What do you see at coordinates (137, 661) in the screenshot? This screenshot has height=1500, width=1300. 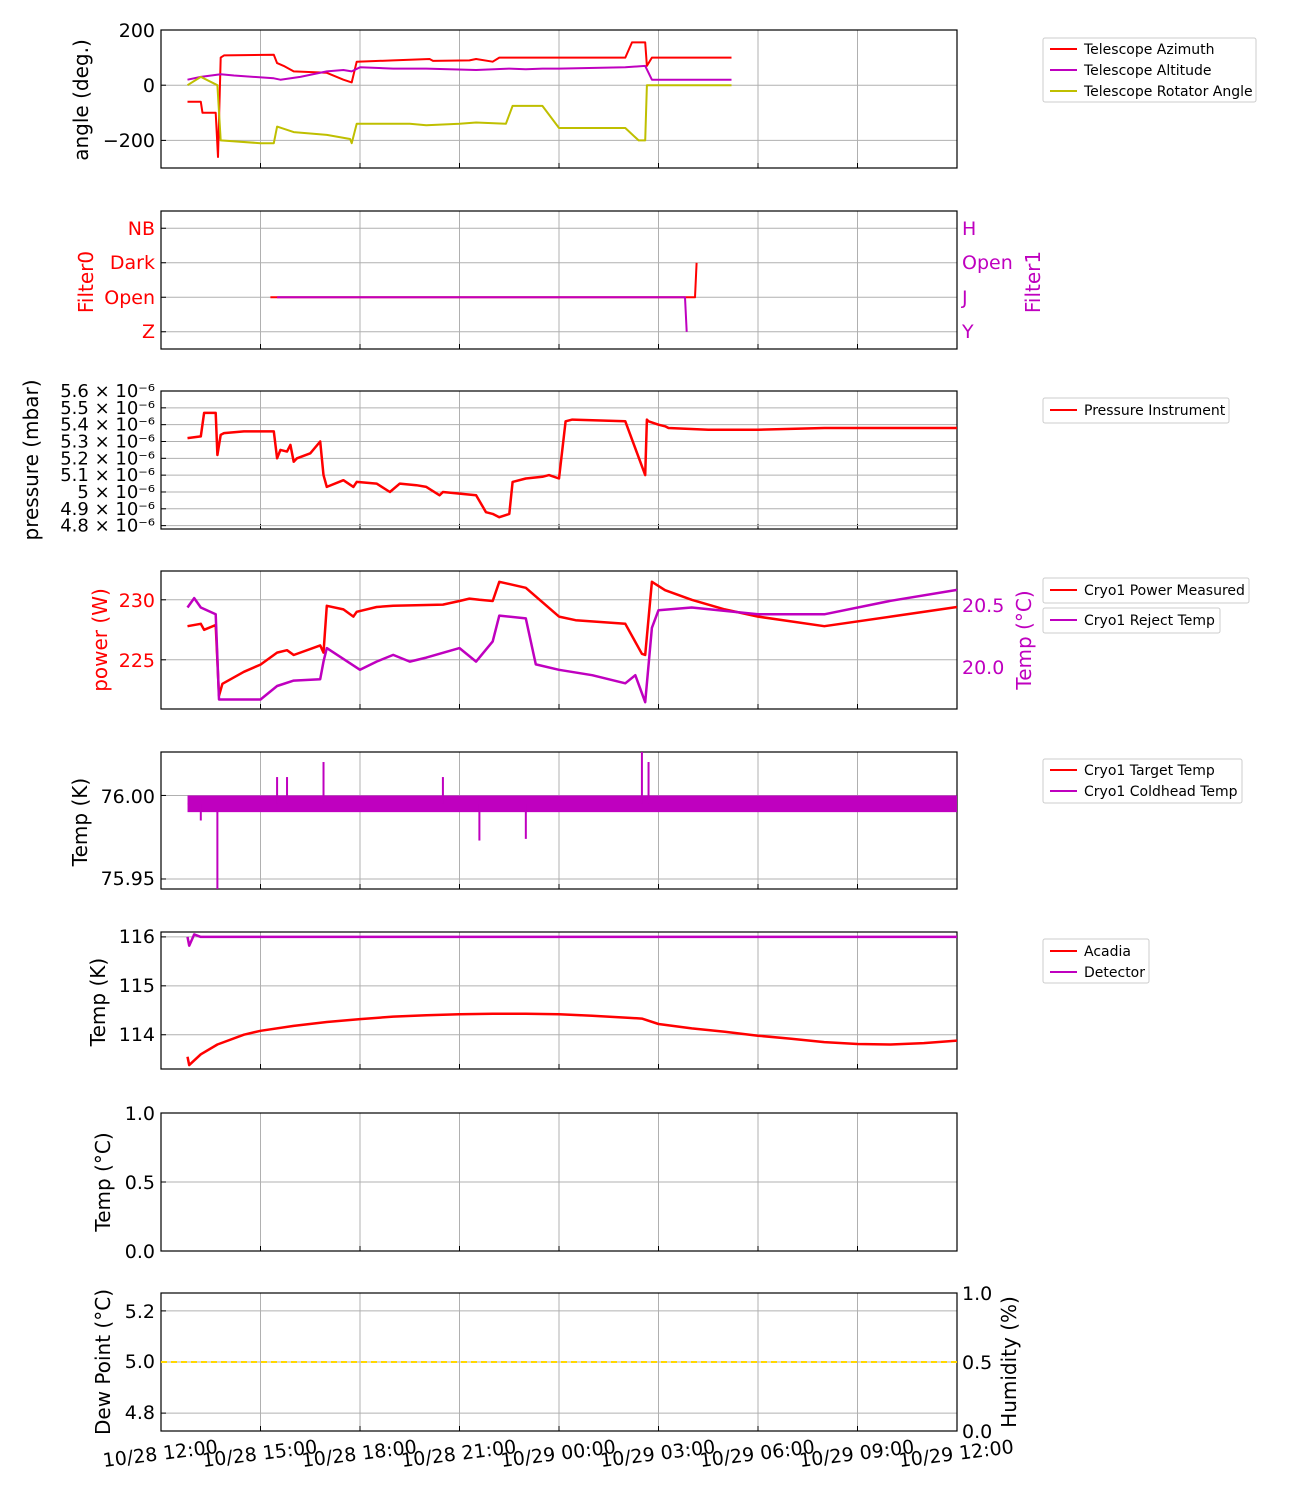 I see `ytick-label-power: 225` at bounding box center [137, 661].